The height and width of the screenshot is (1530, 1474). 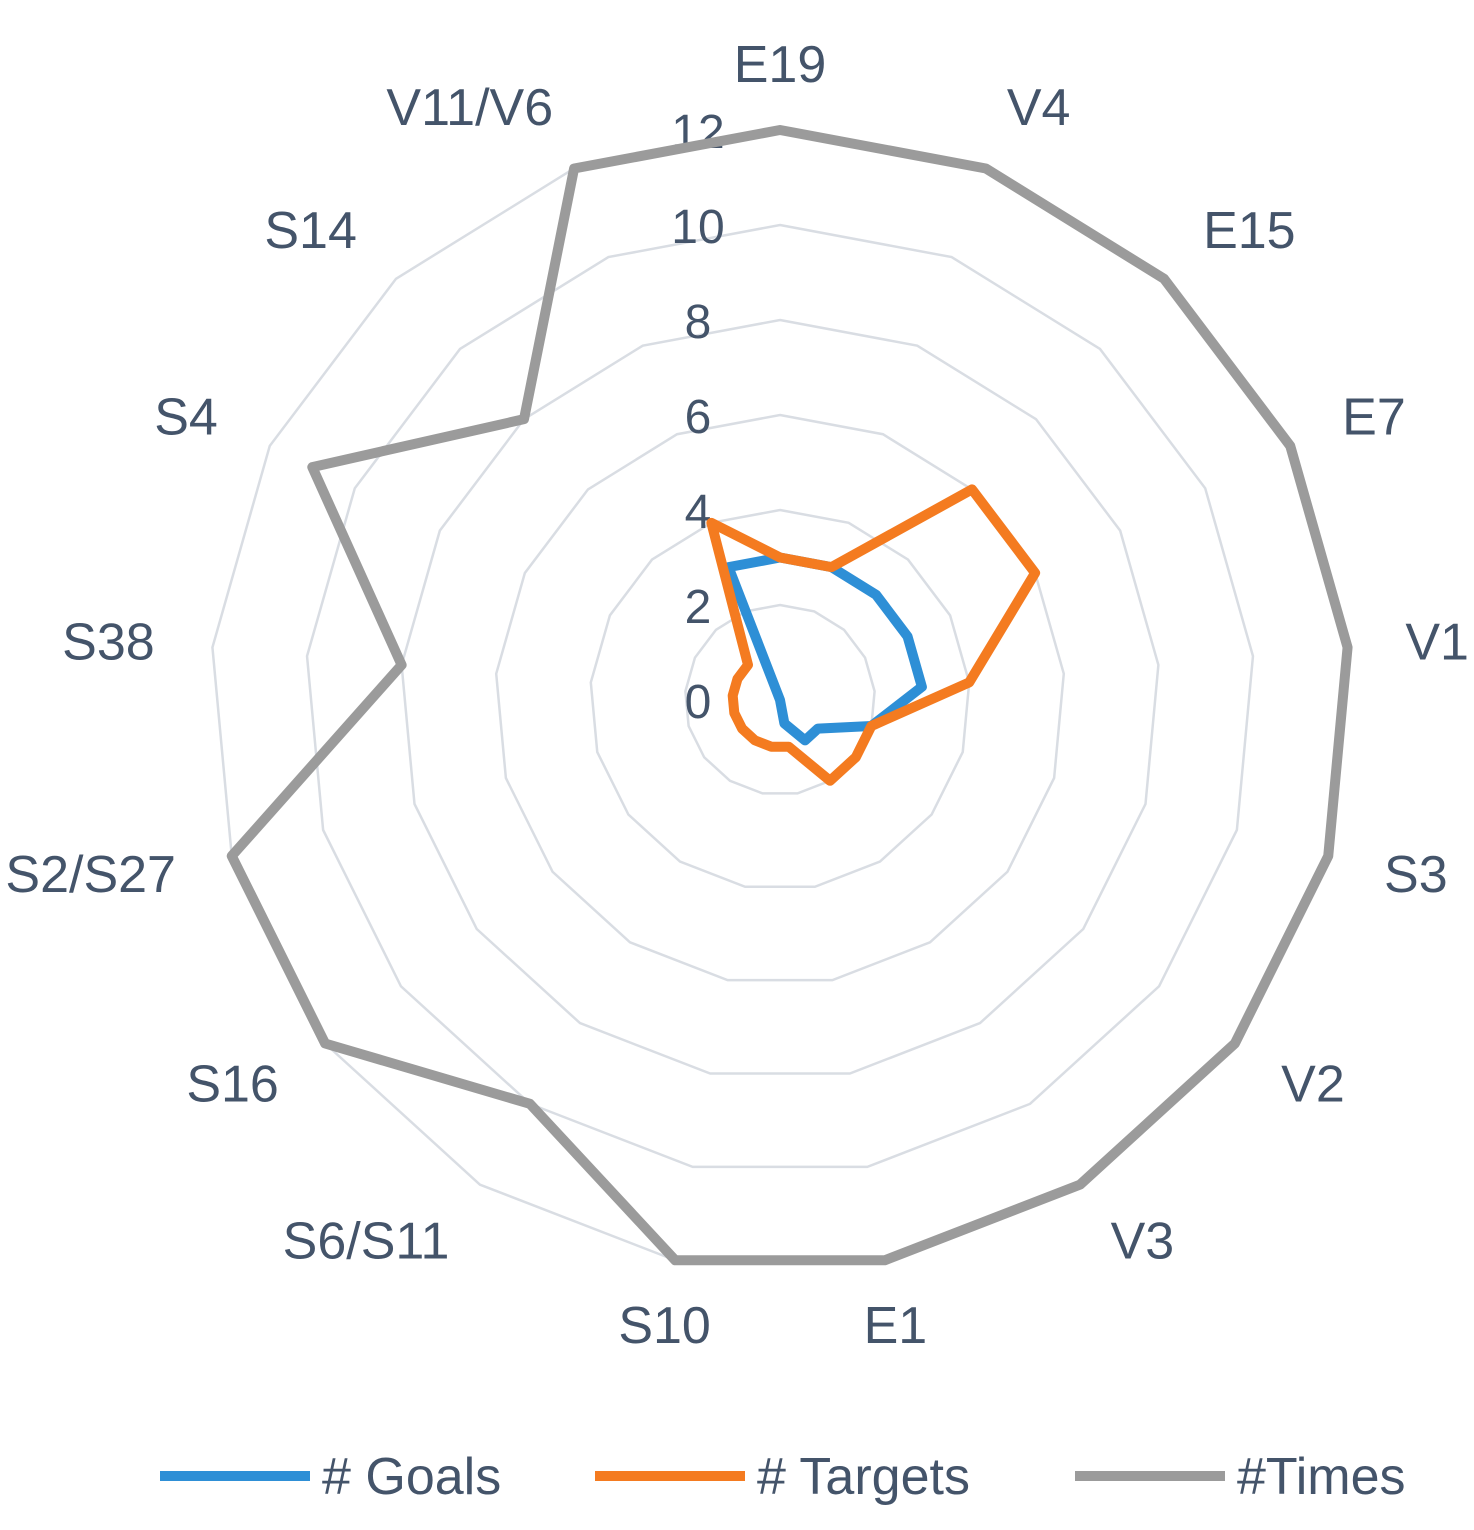 I want to click on radial-tick-label: 8, so click(x=698, y=322).